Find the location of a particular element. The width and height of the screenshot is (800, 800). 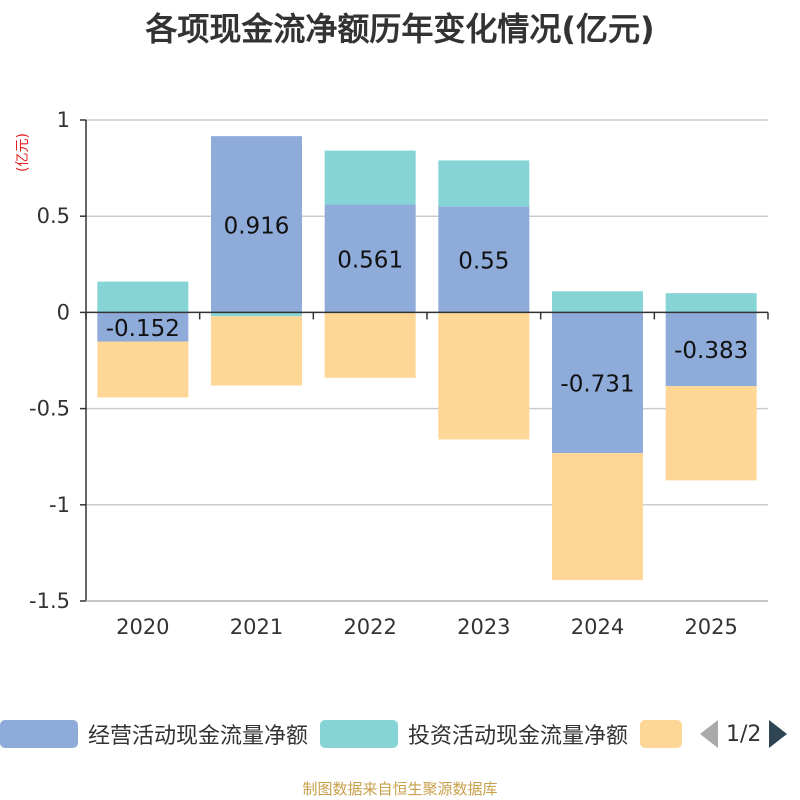

legend-label-investing: 投资活动现金流量净额 is located at coordinates (518, 736).